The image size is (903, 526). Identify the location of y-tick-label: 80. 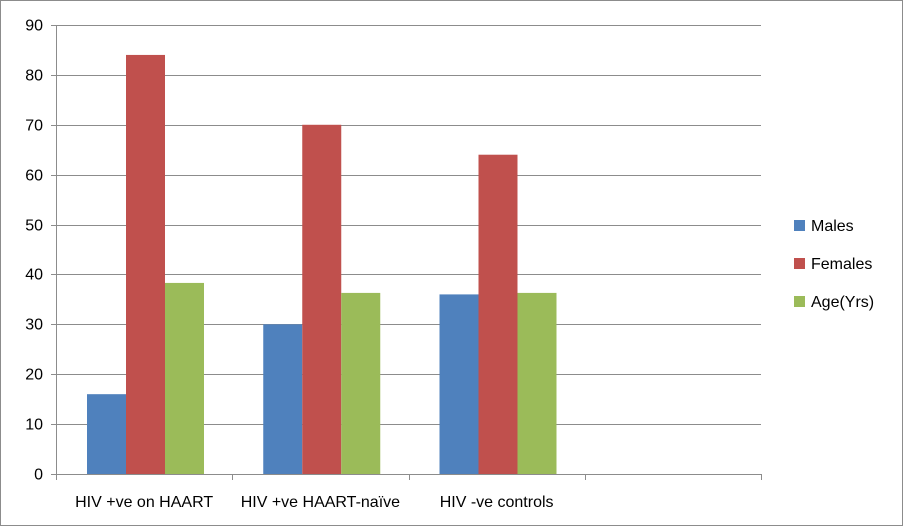
(34, 76).